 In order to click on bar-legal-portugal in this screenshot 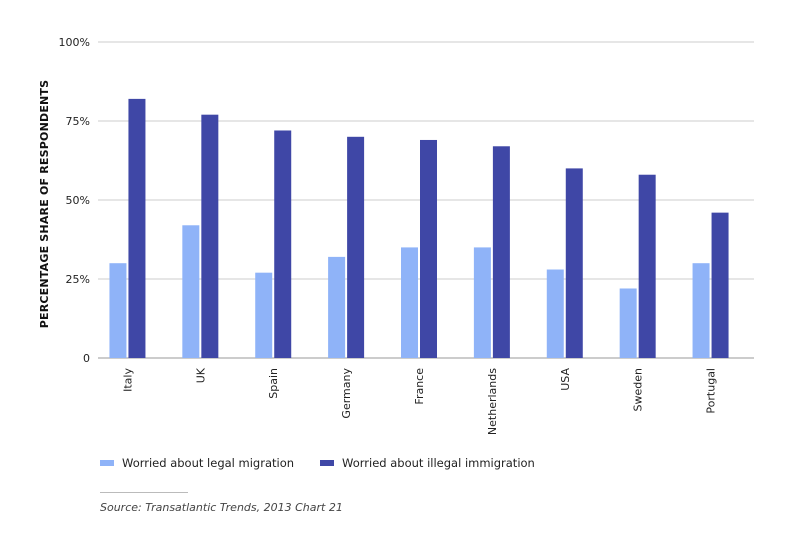, I will do `click(701, 310)`.